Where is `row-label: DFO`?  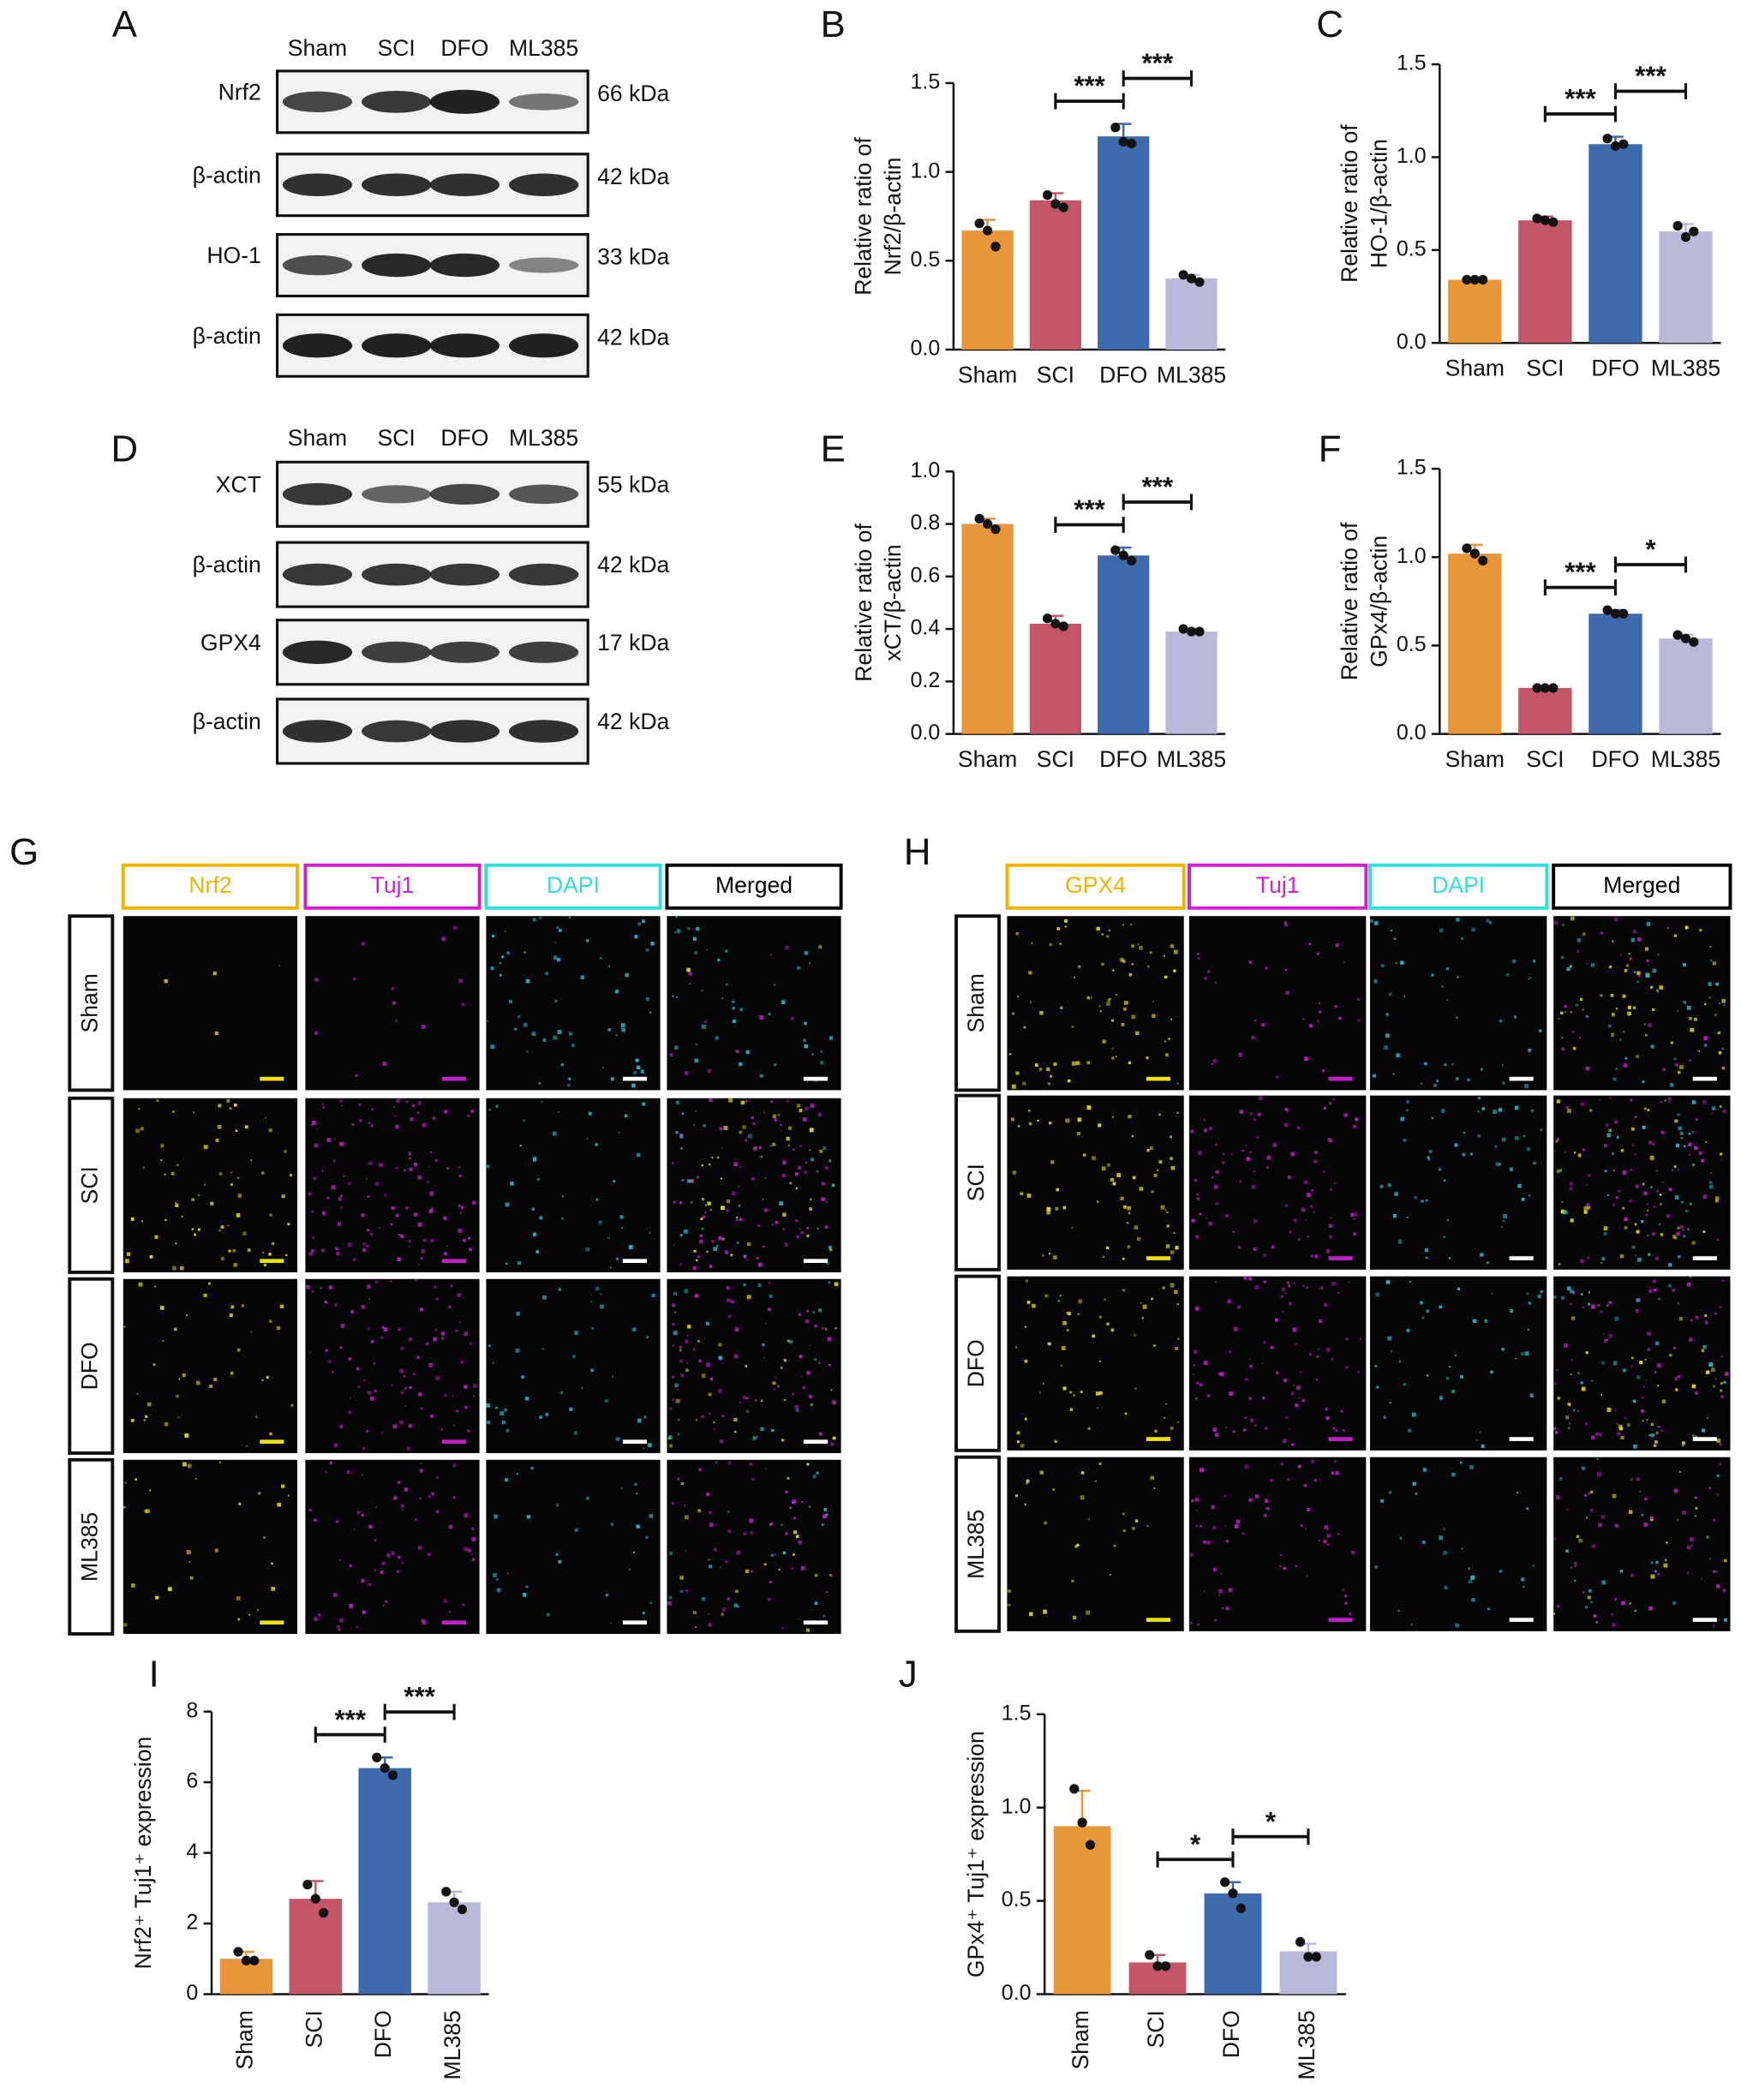
row-label: DFO is located at coordinates (89, 1366).